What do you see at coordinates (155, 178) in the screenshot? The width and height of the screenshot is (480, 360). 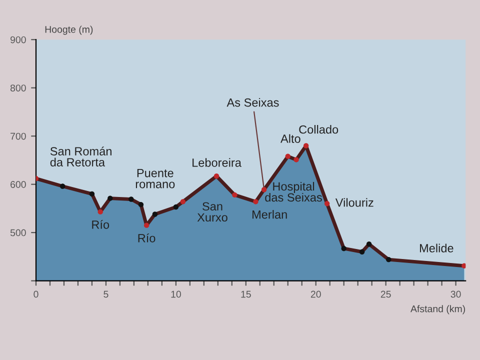 I see `annotation: Puente romano` at bounding box center [155, 178].